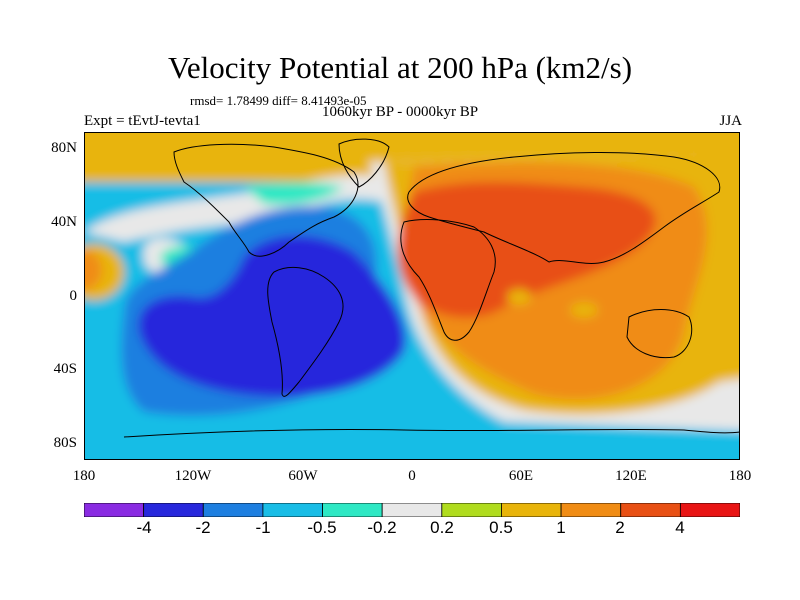  I want to click on y-tick-40s: 40S, so click(65, 369).